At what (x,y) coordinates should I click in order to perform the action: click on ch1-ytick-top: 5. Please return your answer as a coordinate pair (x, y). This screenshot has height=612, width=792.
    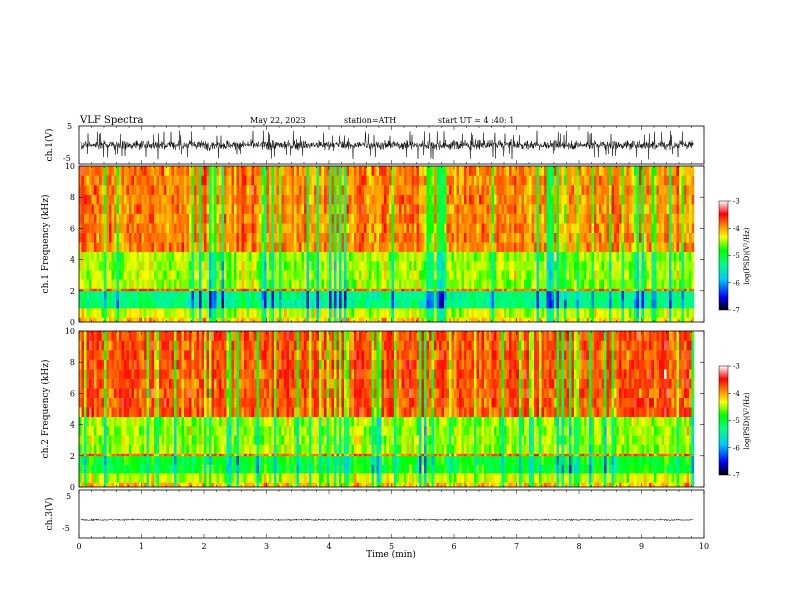
    Looking at the image, I should click on (69, 126).